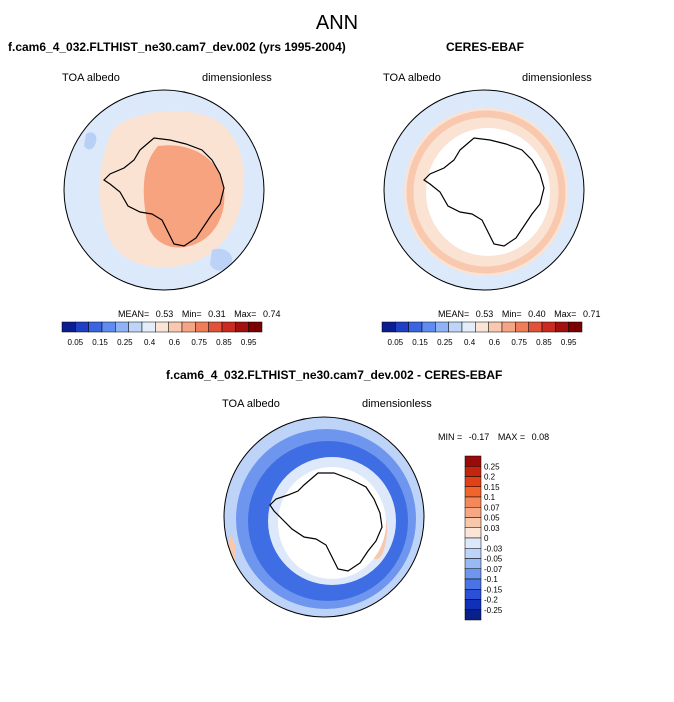 This screenshot has height=702, width=674. What do you see at coordinates (412, 78) in the screenshot?
I see `panel2-variable: TOA albedo` at bounding box center [412, 78].